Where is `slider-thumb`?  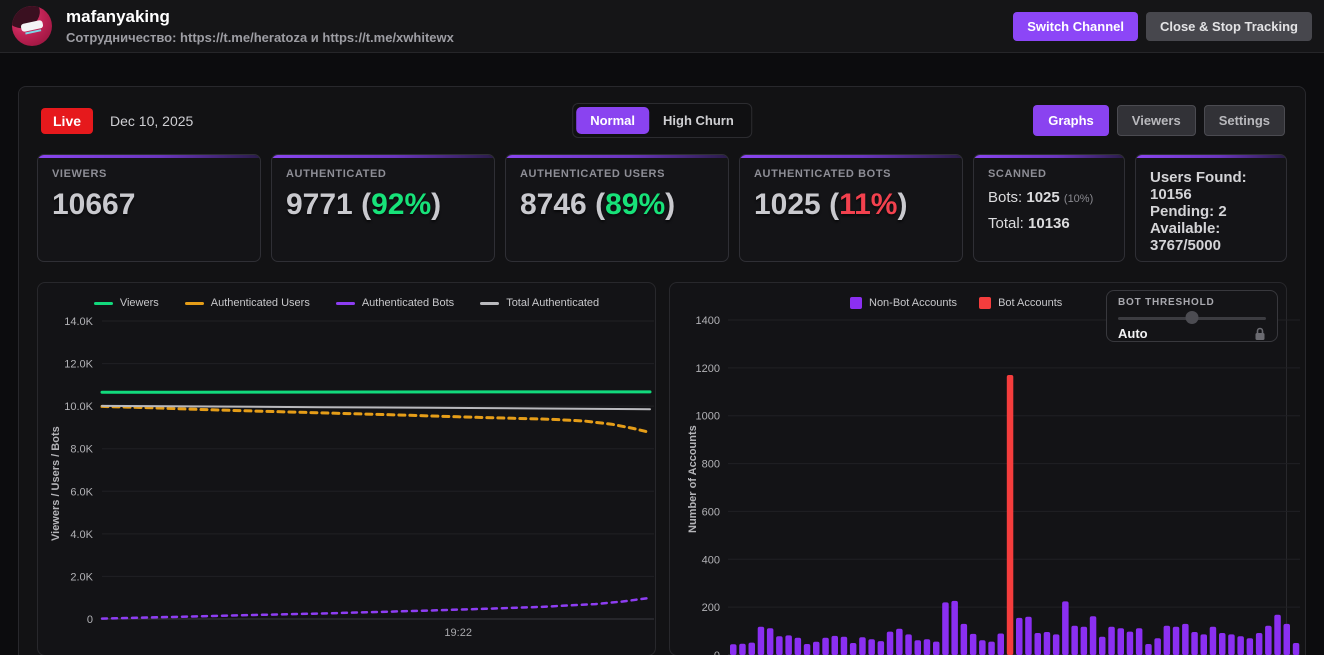 slider-thumb is located at coordinates (1192, 317).